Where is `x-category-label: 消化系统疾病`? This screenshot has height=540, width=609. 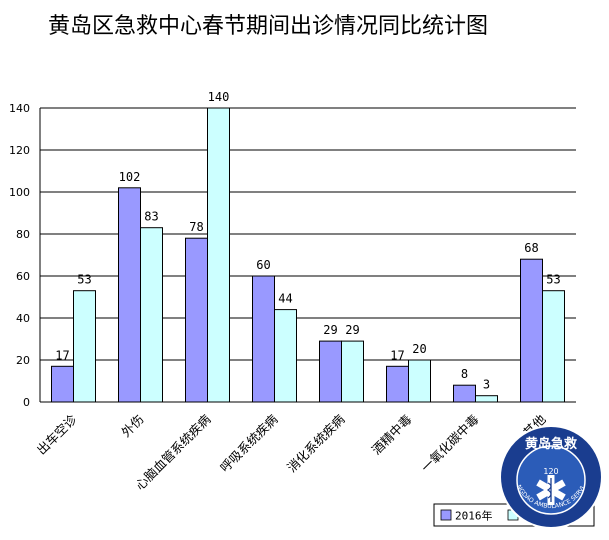
x-category-label: 消化系统疾病 is located at coordinates (316, 444).